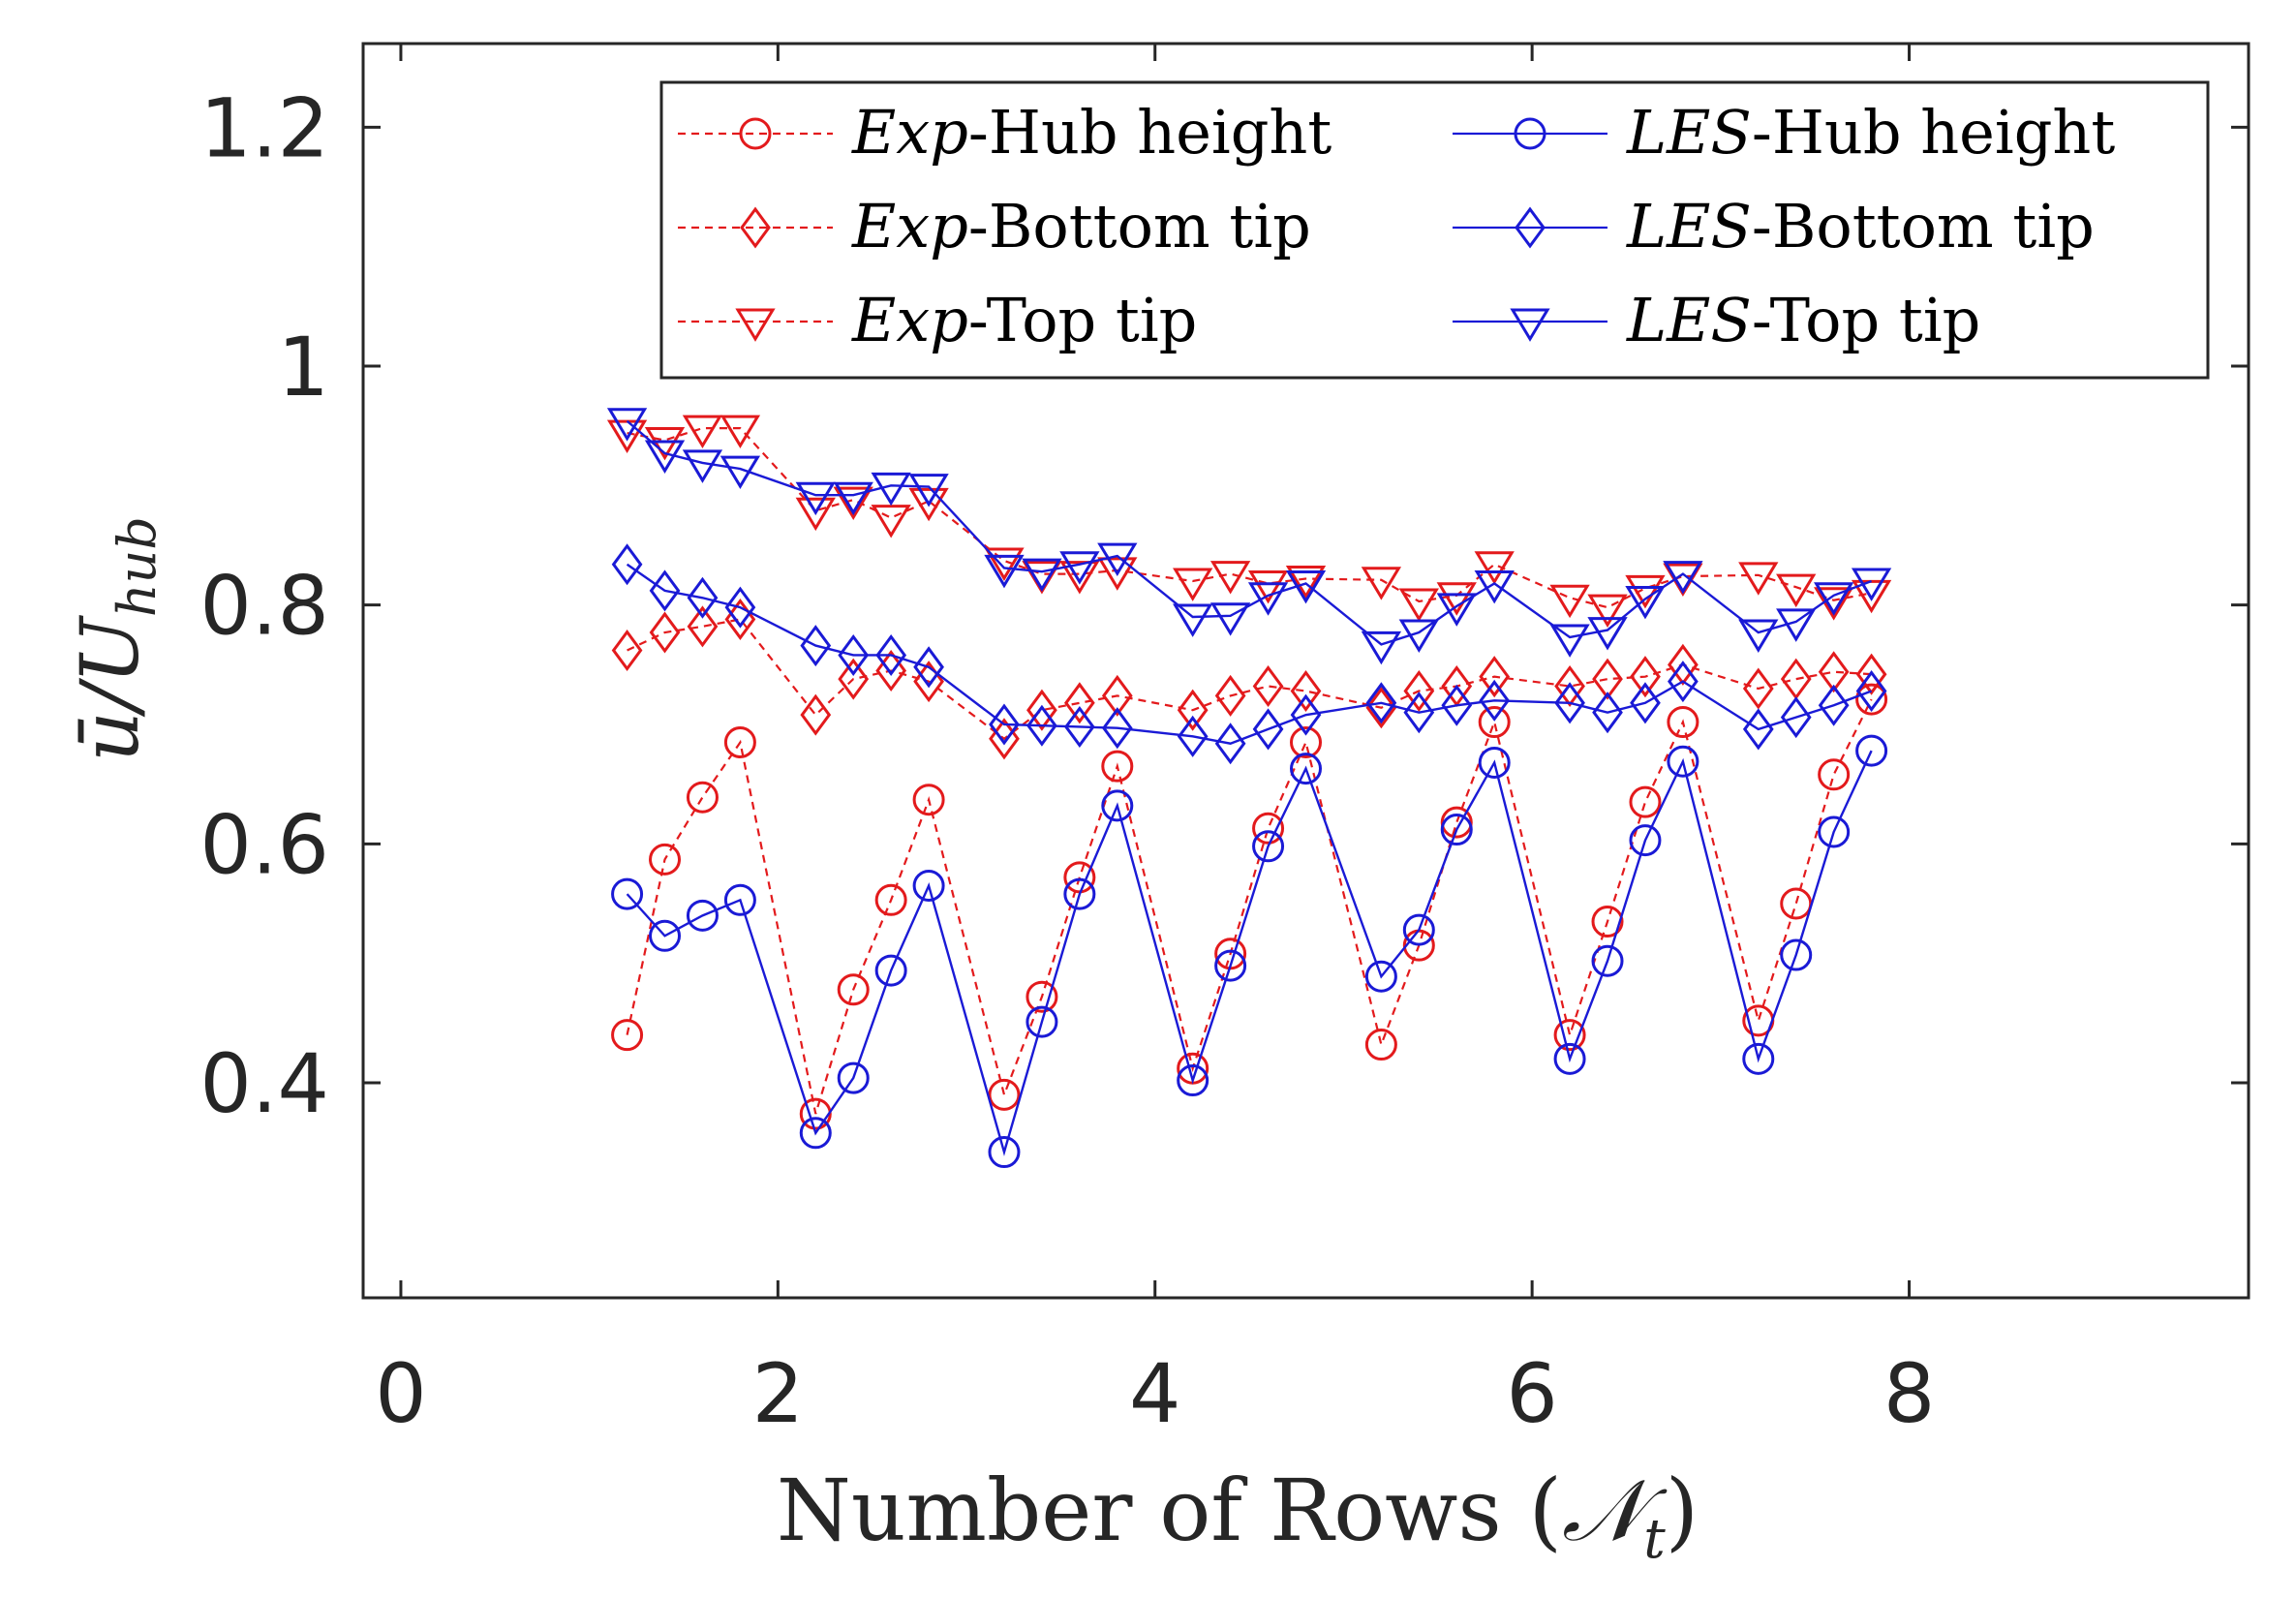 The width and height of the screenshot is (2296, 1599). What do you see at coordinates (1774, 226) in the screenshot?
I see `legend-entry: LES-Bottom tip` at bounding box center [1774, 226].